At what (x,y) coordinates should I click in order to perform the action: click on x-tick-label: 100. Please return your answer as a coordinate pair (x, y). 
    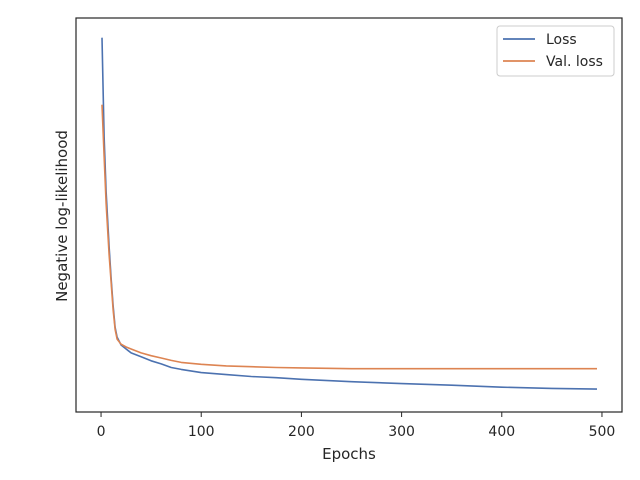
    Looking at the image, I should click on (201, 432).